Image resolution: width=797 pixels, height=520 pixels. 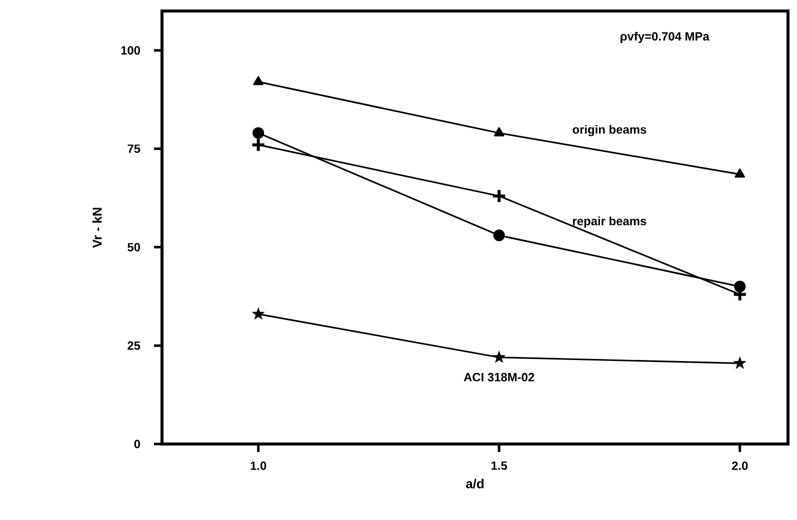 What do you see at coordinates (609, 130) in the screenshot?
I see `series-label: origin beams` at bounding box center [609, 130].